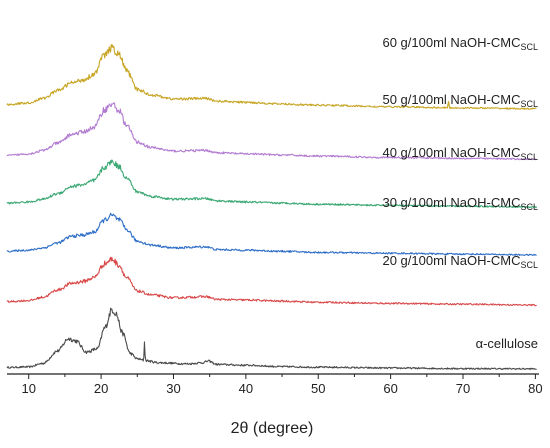  I want to click on x-tick-label: 80, so click(535, 388).